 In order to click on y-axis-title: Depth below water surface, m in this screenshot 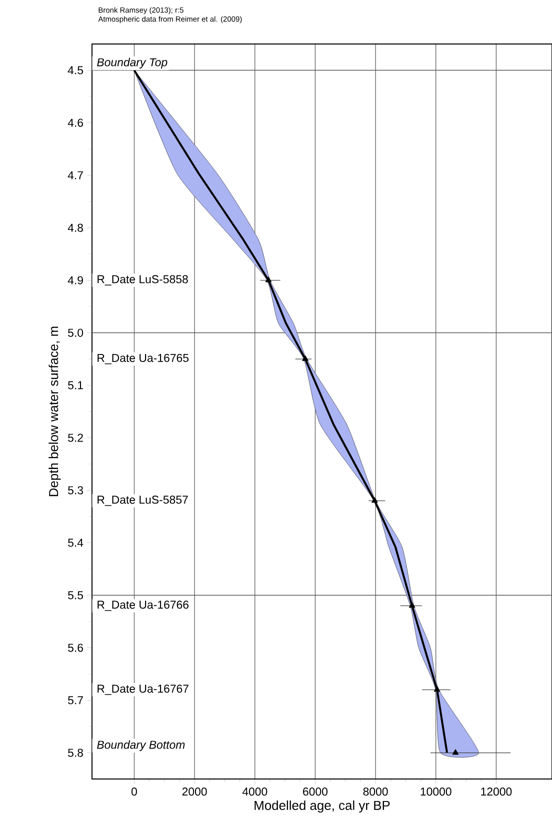, I will do `click(54, 411)`.